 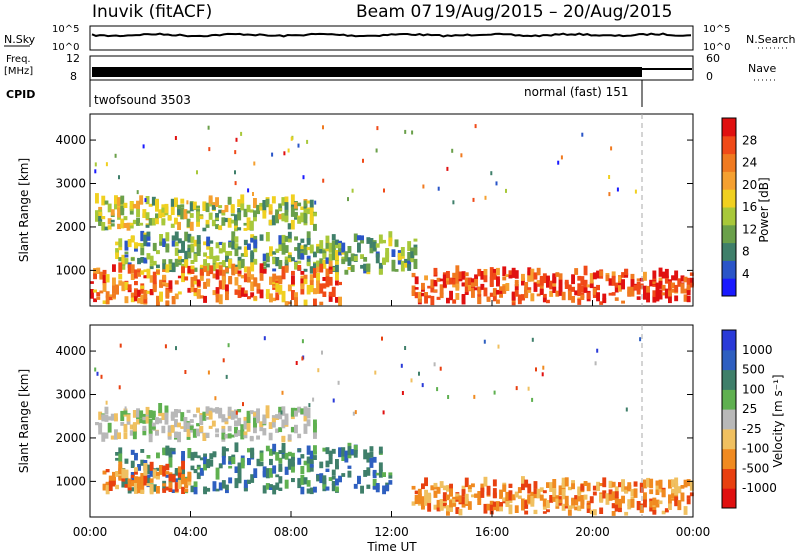 I want to click on nave-tick-top: 60, so click(x=713, y=58).